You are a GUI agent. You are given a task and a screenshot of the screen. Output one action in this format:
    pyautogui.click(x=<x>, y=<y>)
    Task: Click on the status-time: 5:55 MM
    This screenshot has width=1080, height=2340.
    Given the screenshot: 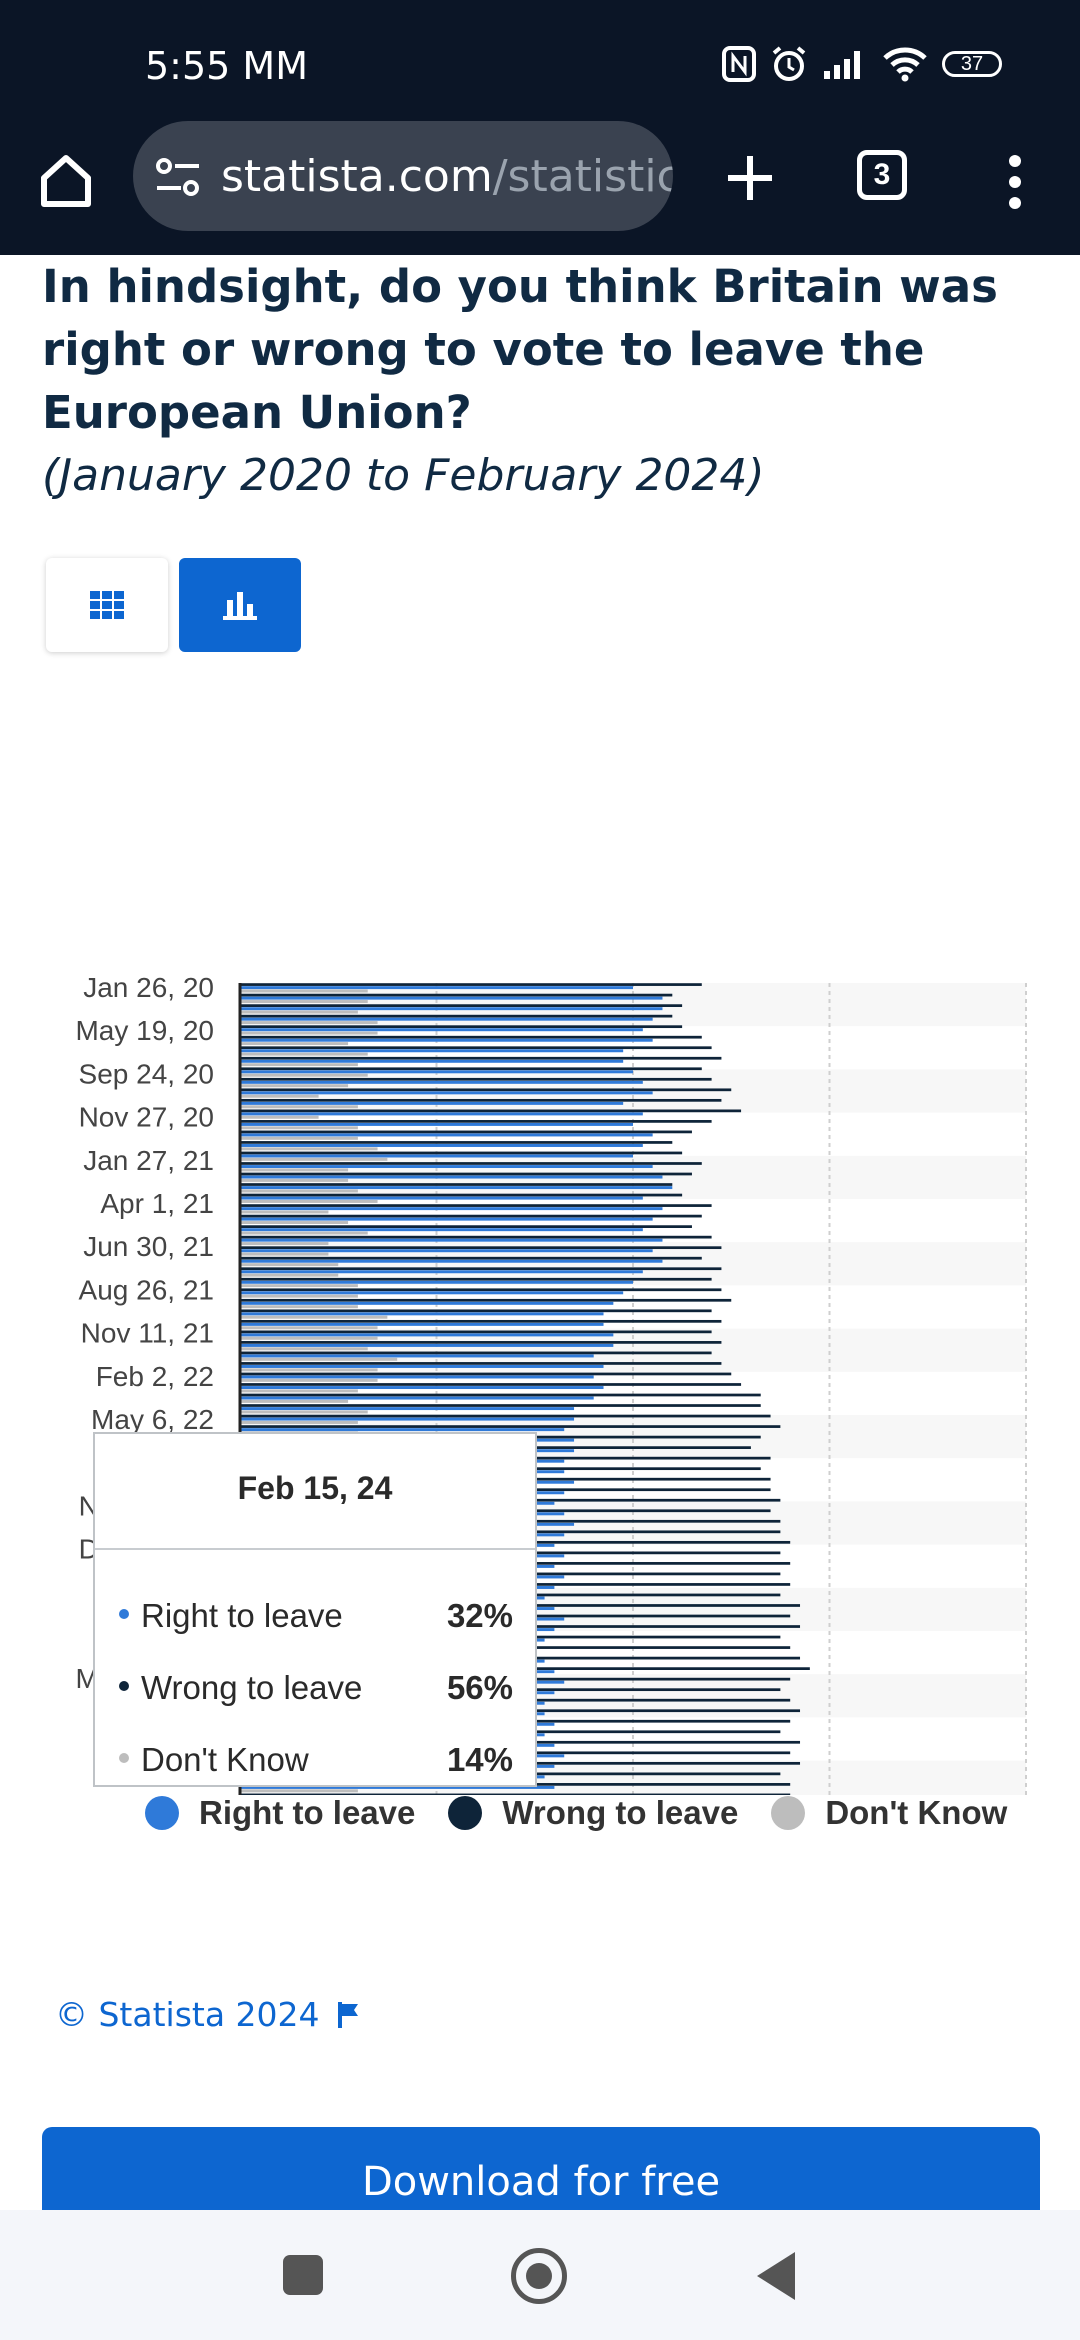 What is the action you would take?
    pyautogui.click(x=226, y=66)
    